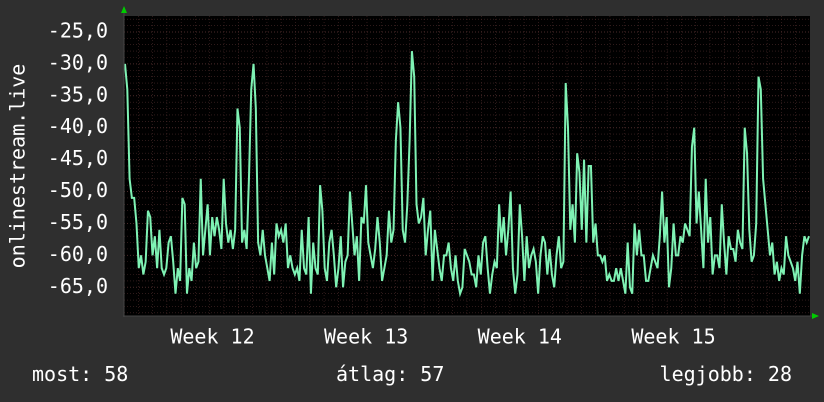  I want to click on y-tick-label: -30,0, so click(78, 62).